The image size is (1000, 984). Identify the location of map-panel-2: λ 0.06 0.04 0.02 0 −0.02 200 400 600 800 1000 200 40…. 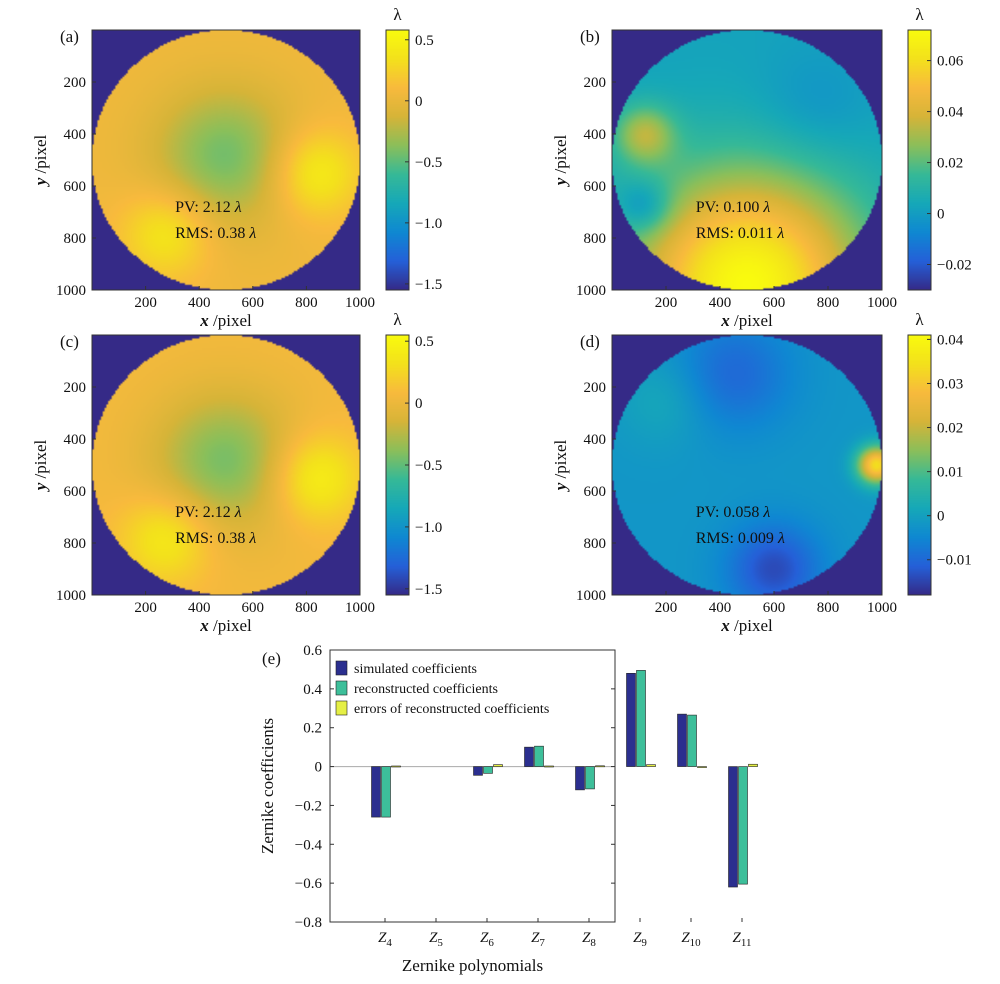
(761, 167).